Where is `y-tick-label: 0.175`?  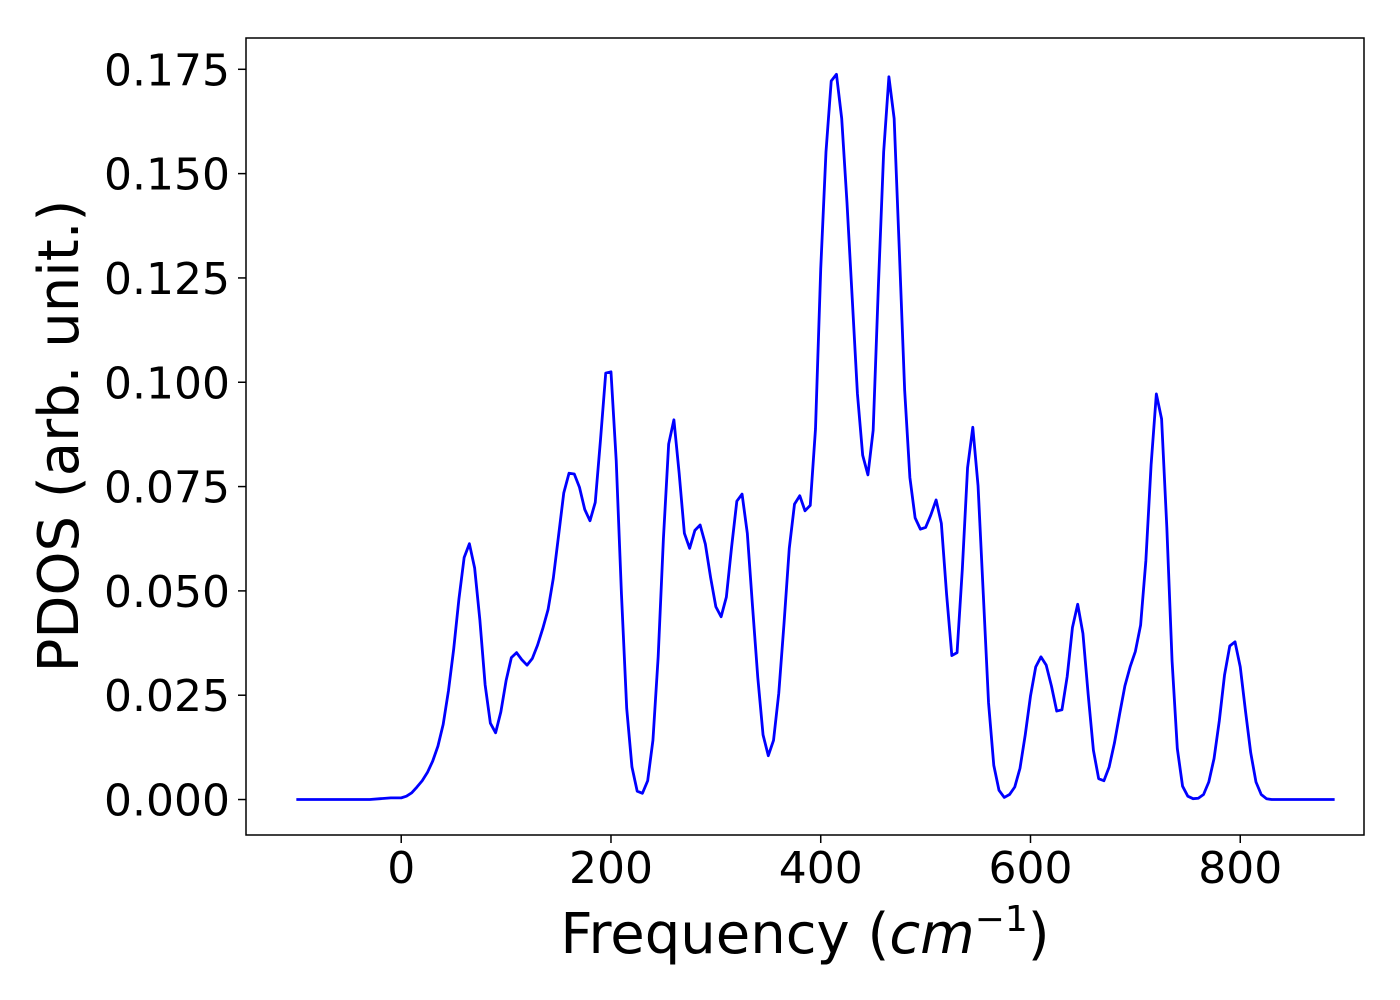 y-tick-label: 0.175 is located at coordinates (167, 70).